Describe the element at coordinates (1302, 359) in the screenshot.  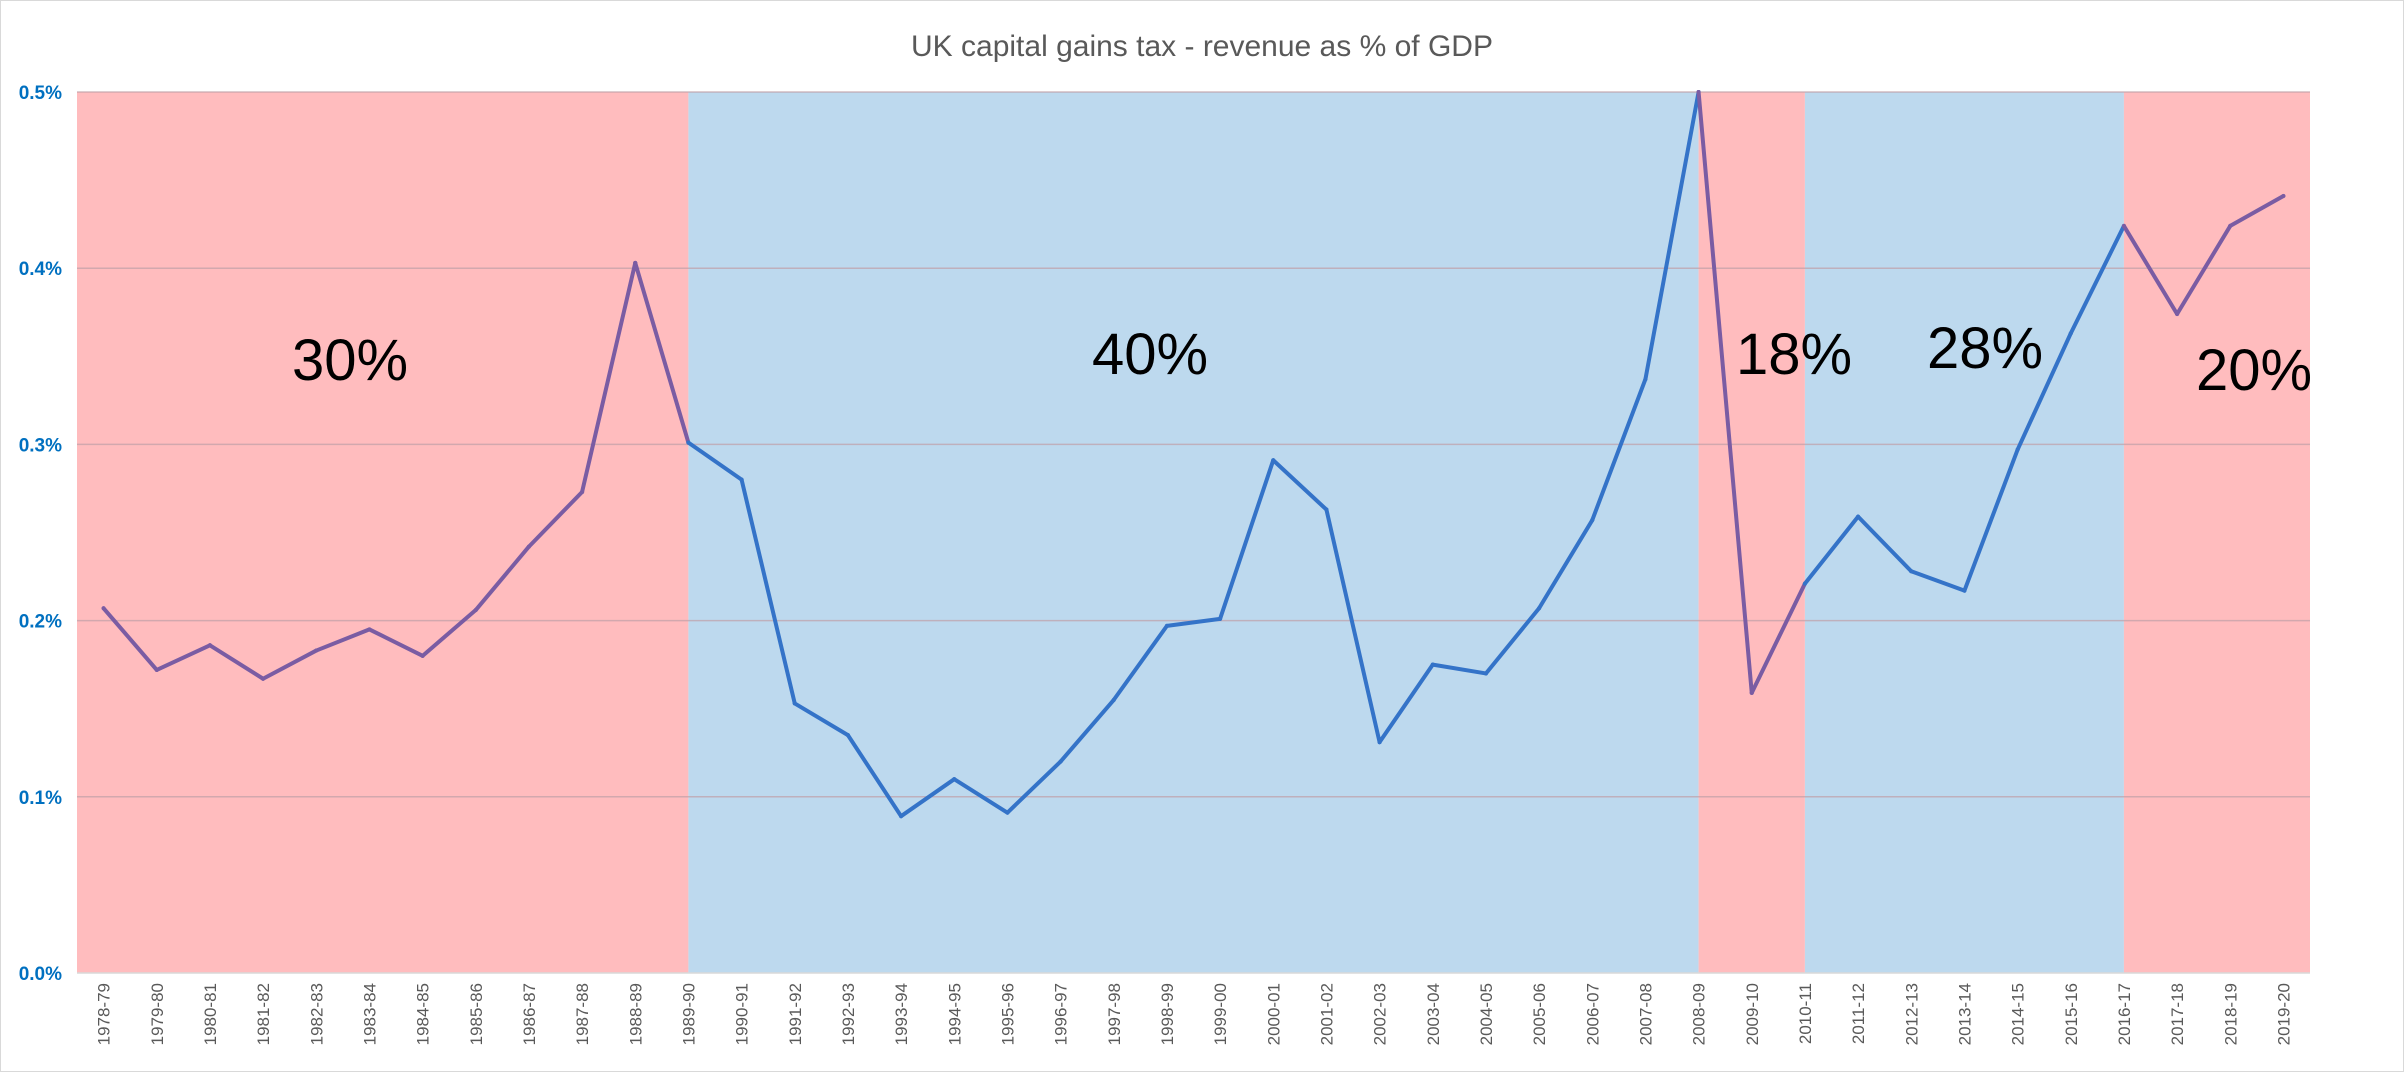
I see `rate-annotations: 30% 40% 18% 28% 20%` at that location.